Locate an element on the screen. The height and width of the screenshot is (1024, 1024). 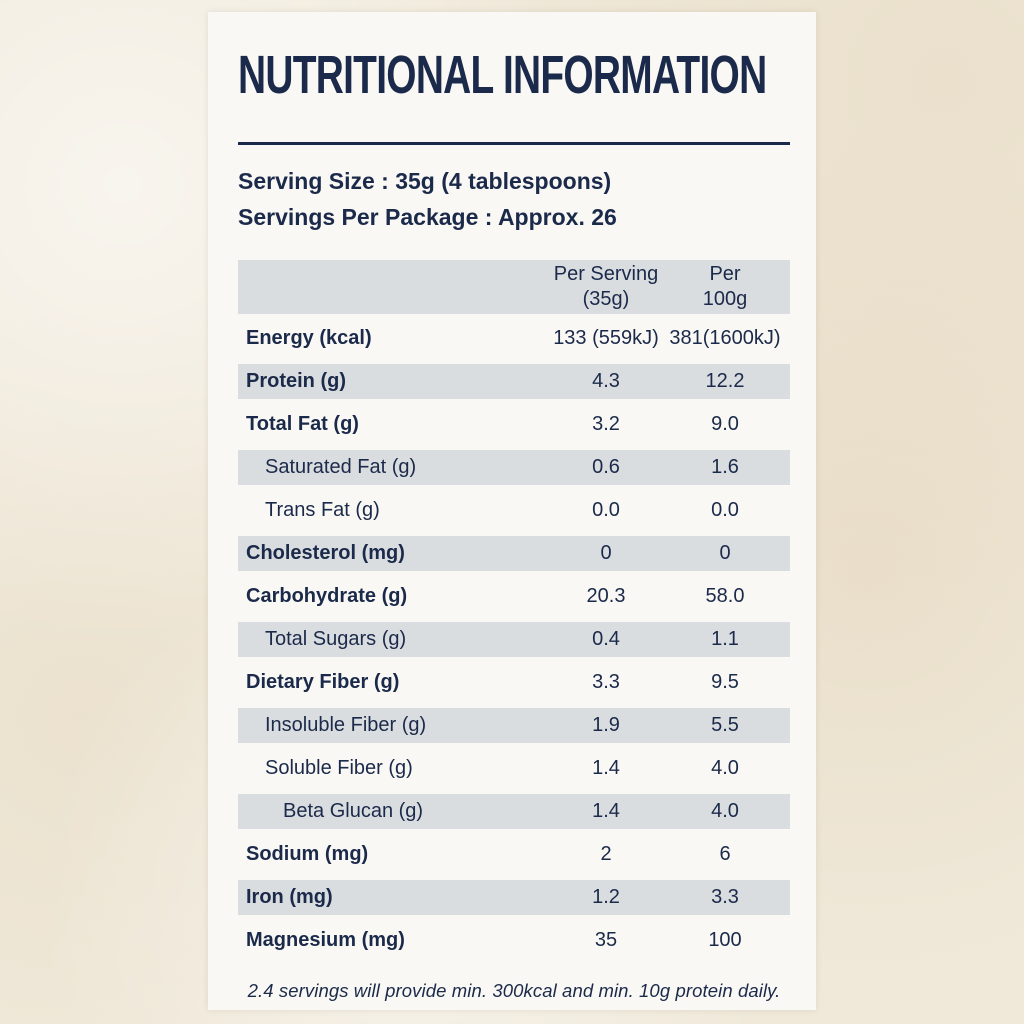
per-100g-value: 1.6 is located at coordinates (725, 467).